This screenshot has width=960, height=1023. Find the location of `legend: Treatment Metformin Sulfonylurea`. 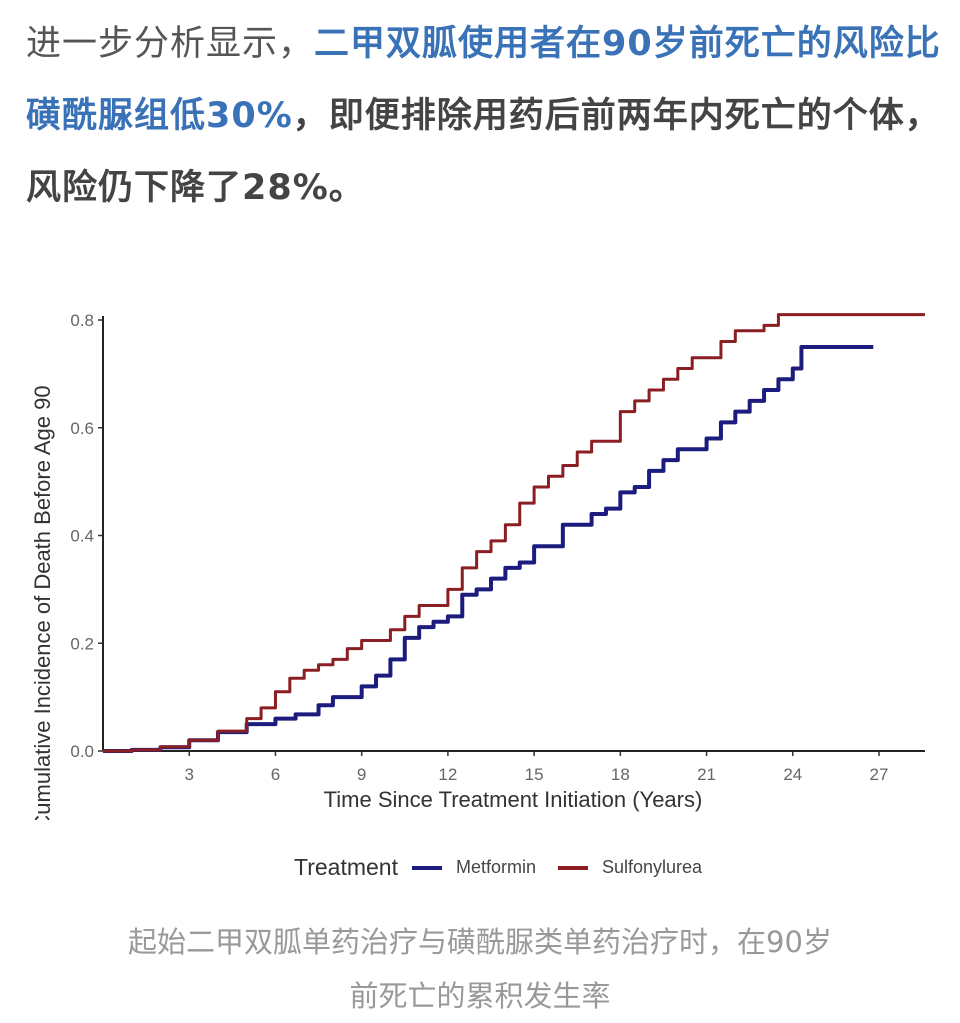

legend: Treatment Metformin Sulfonylurea is located at coordinates (509, 867).